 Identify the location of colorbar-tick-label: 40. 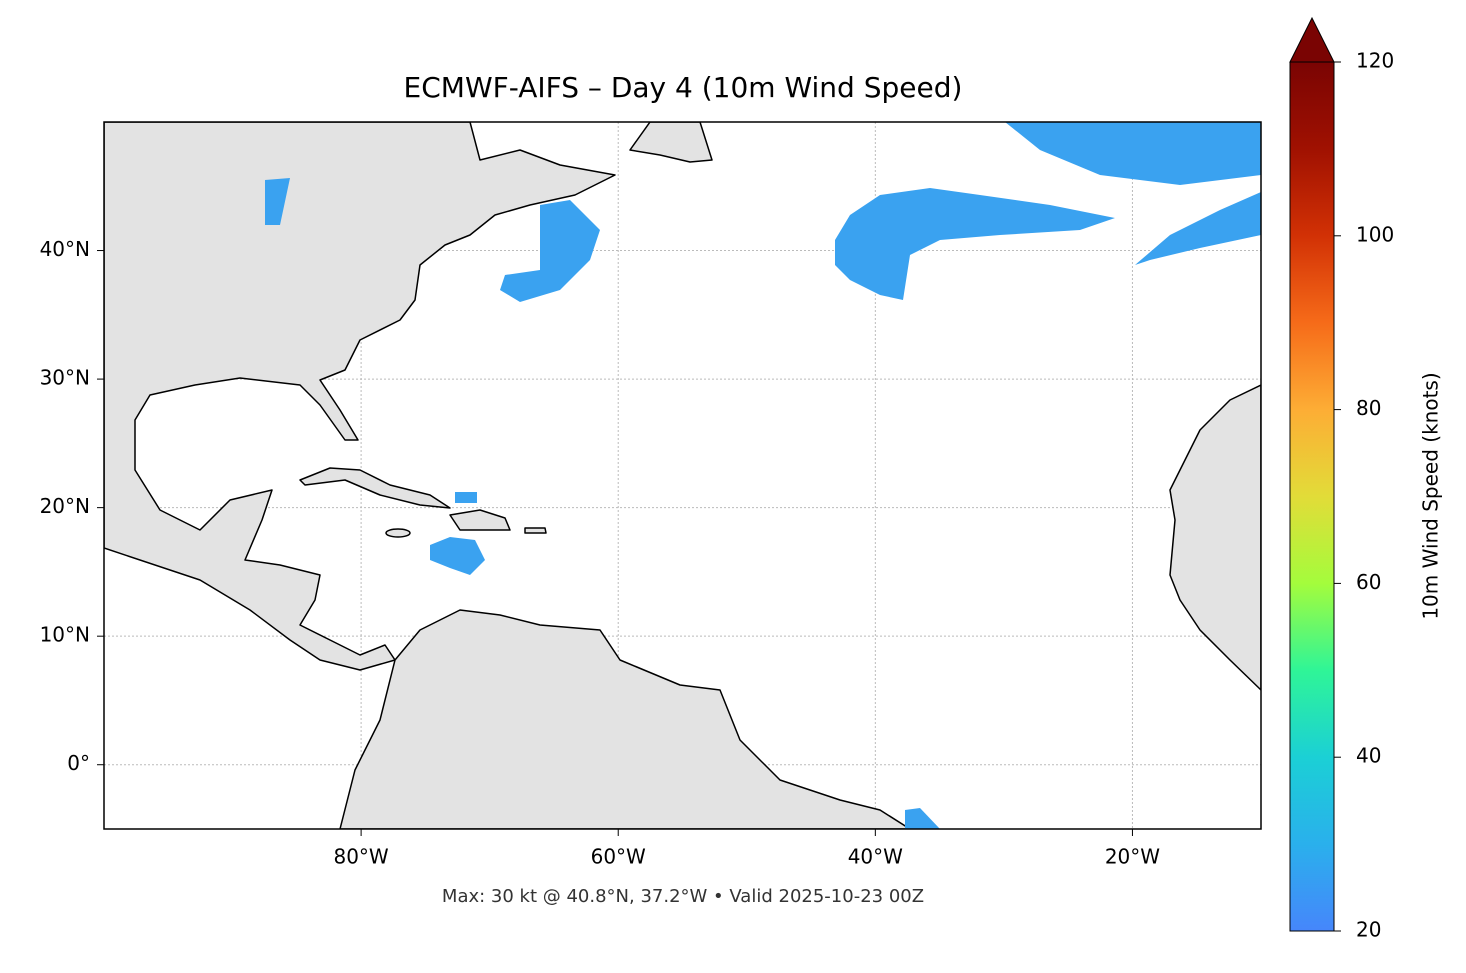
(1368, 756).